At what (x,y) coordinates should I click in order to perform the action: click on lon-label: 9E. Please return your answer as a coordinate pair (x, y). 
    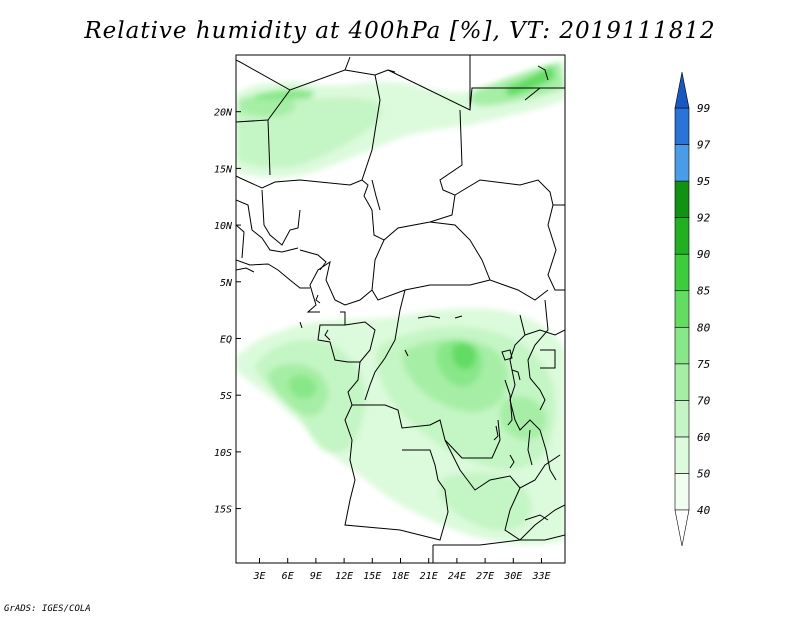
    Looking at the image, I should click on (316, 576).